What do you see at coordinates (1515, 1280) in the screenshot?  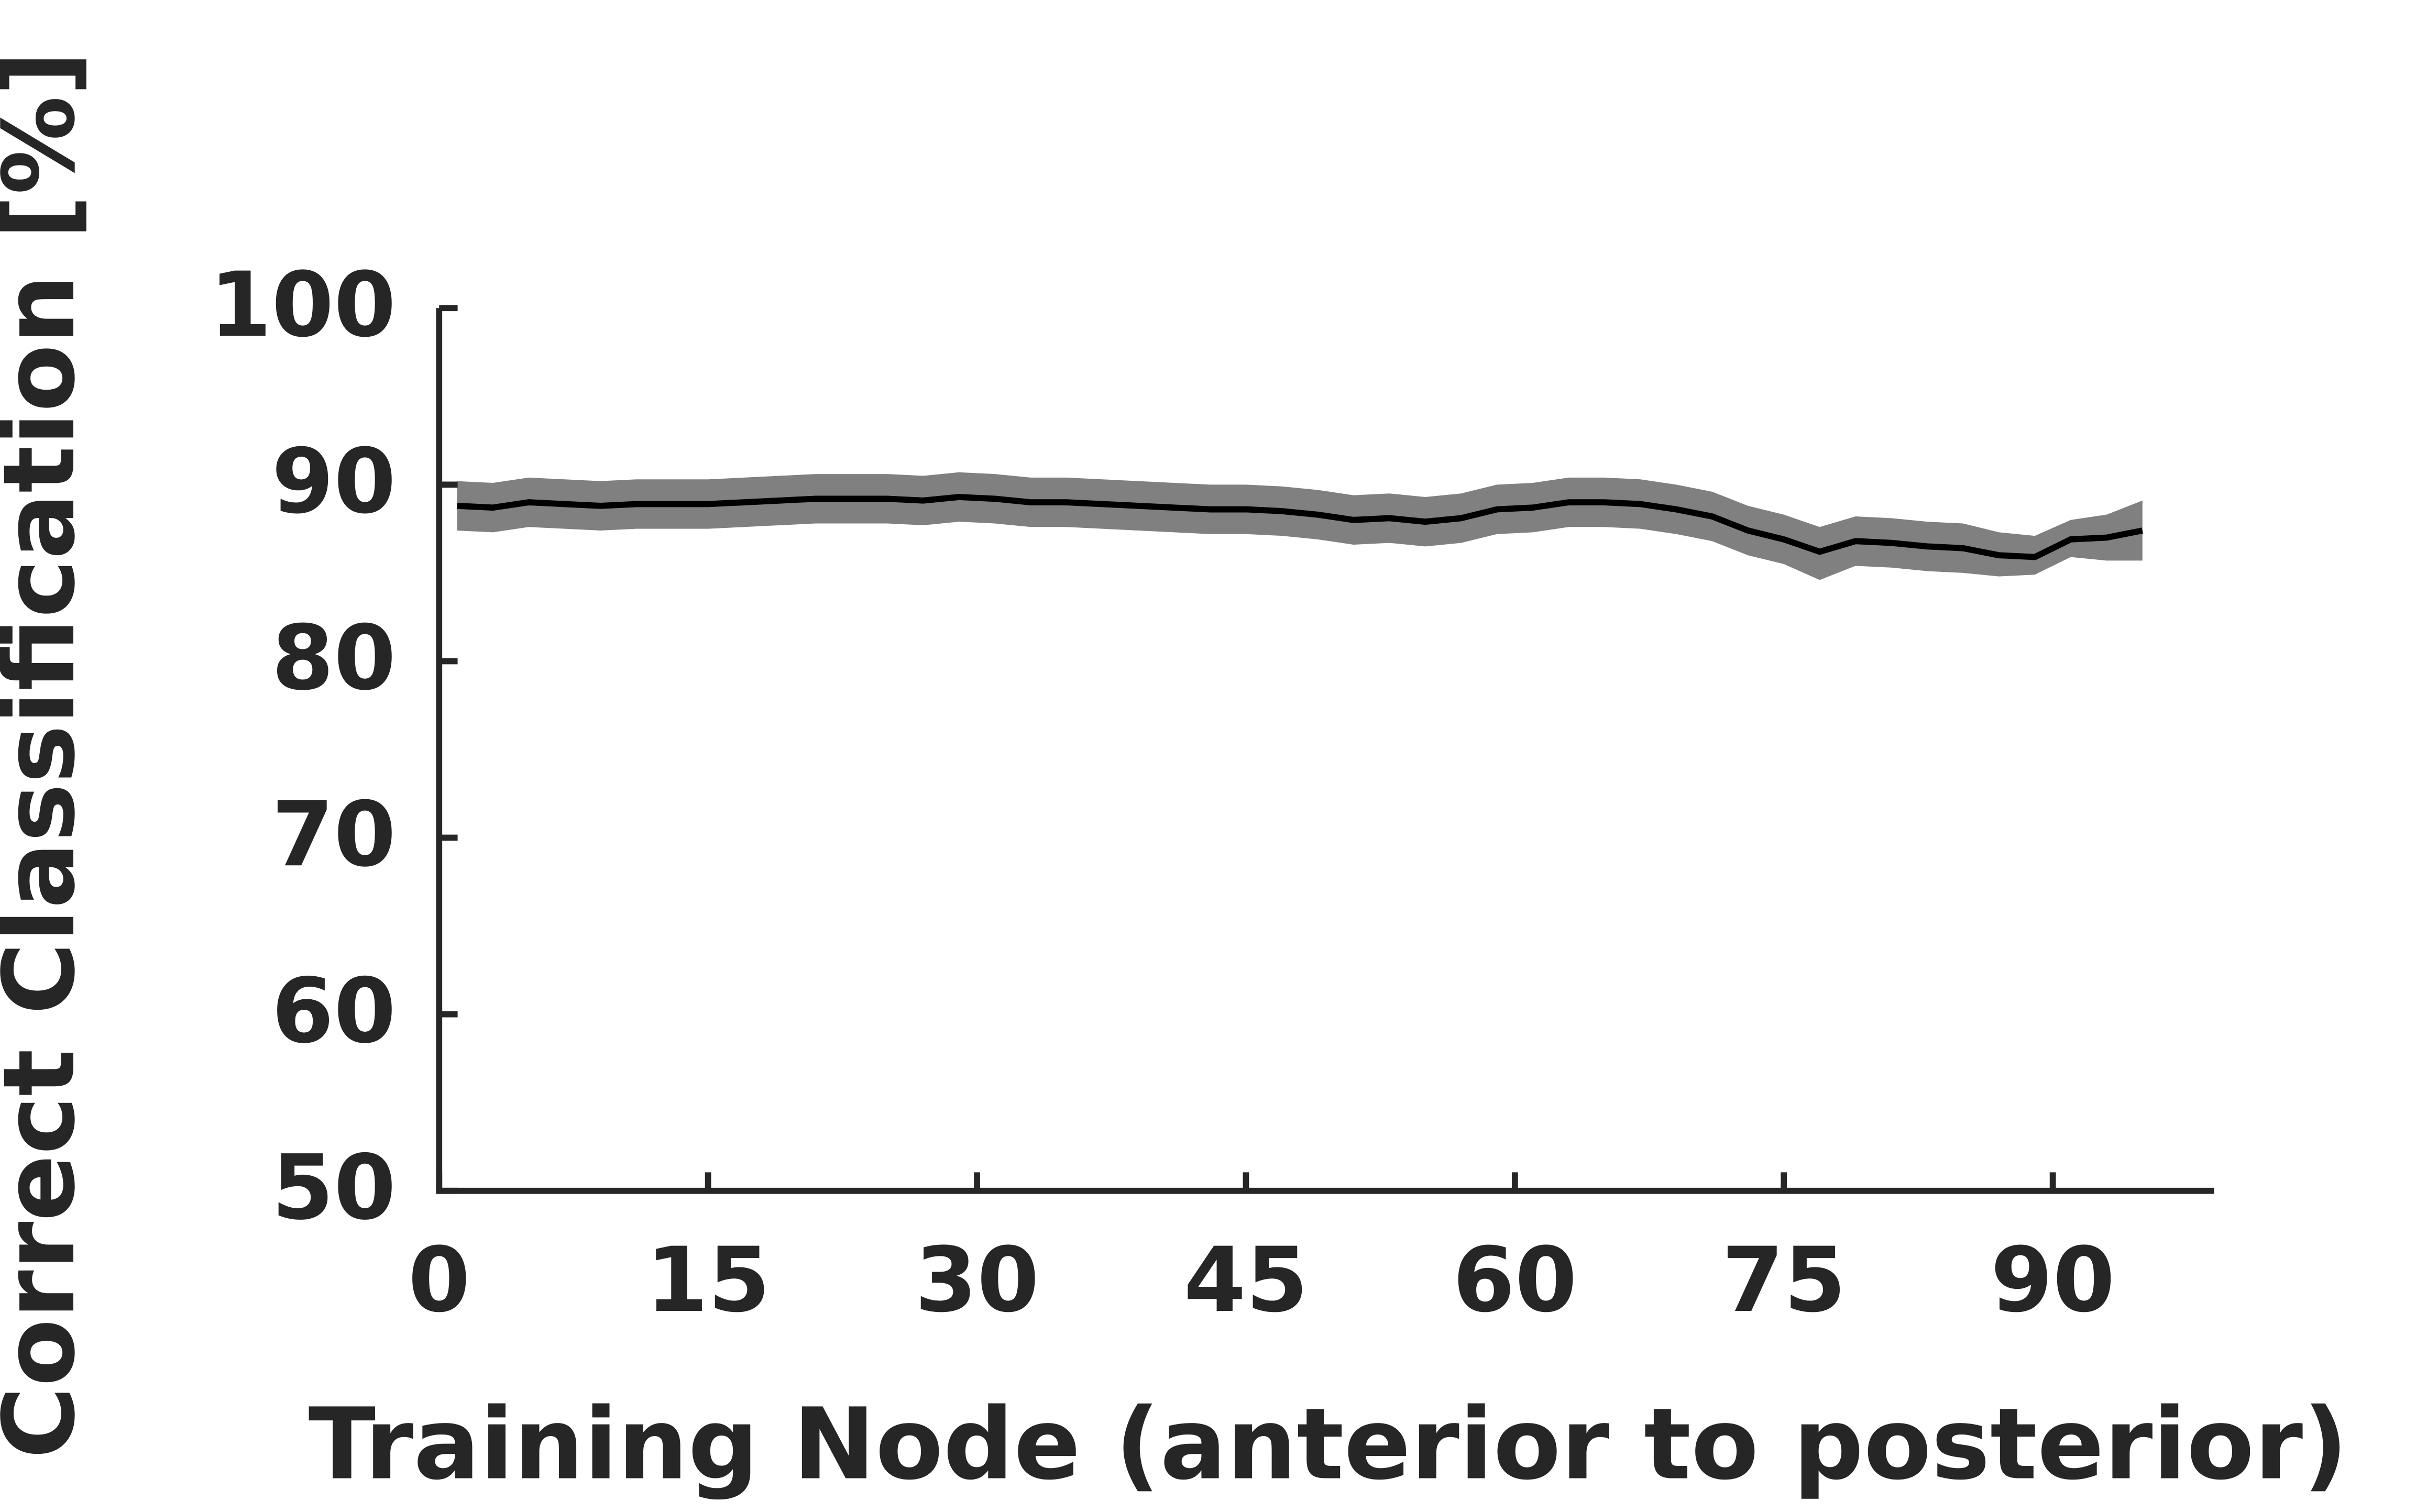 I see `x-tick-label: 60` at bounding box center [1515, 1280].